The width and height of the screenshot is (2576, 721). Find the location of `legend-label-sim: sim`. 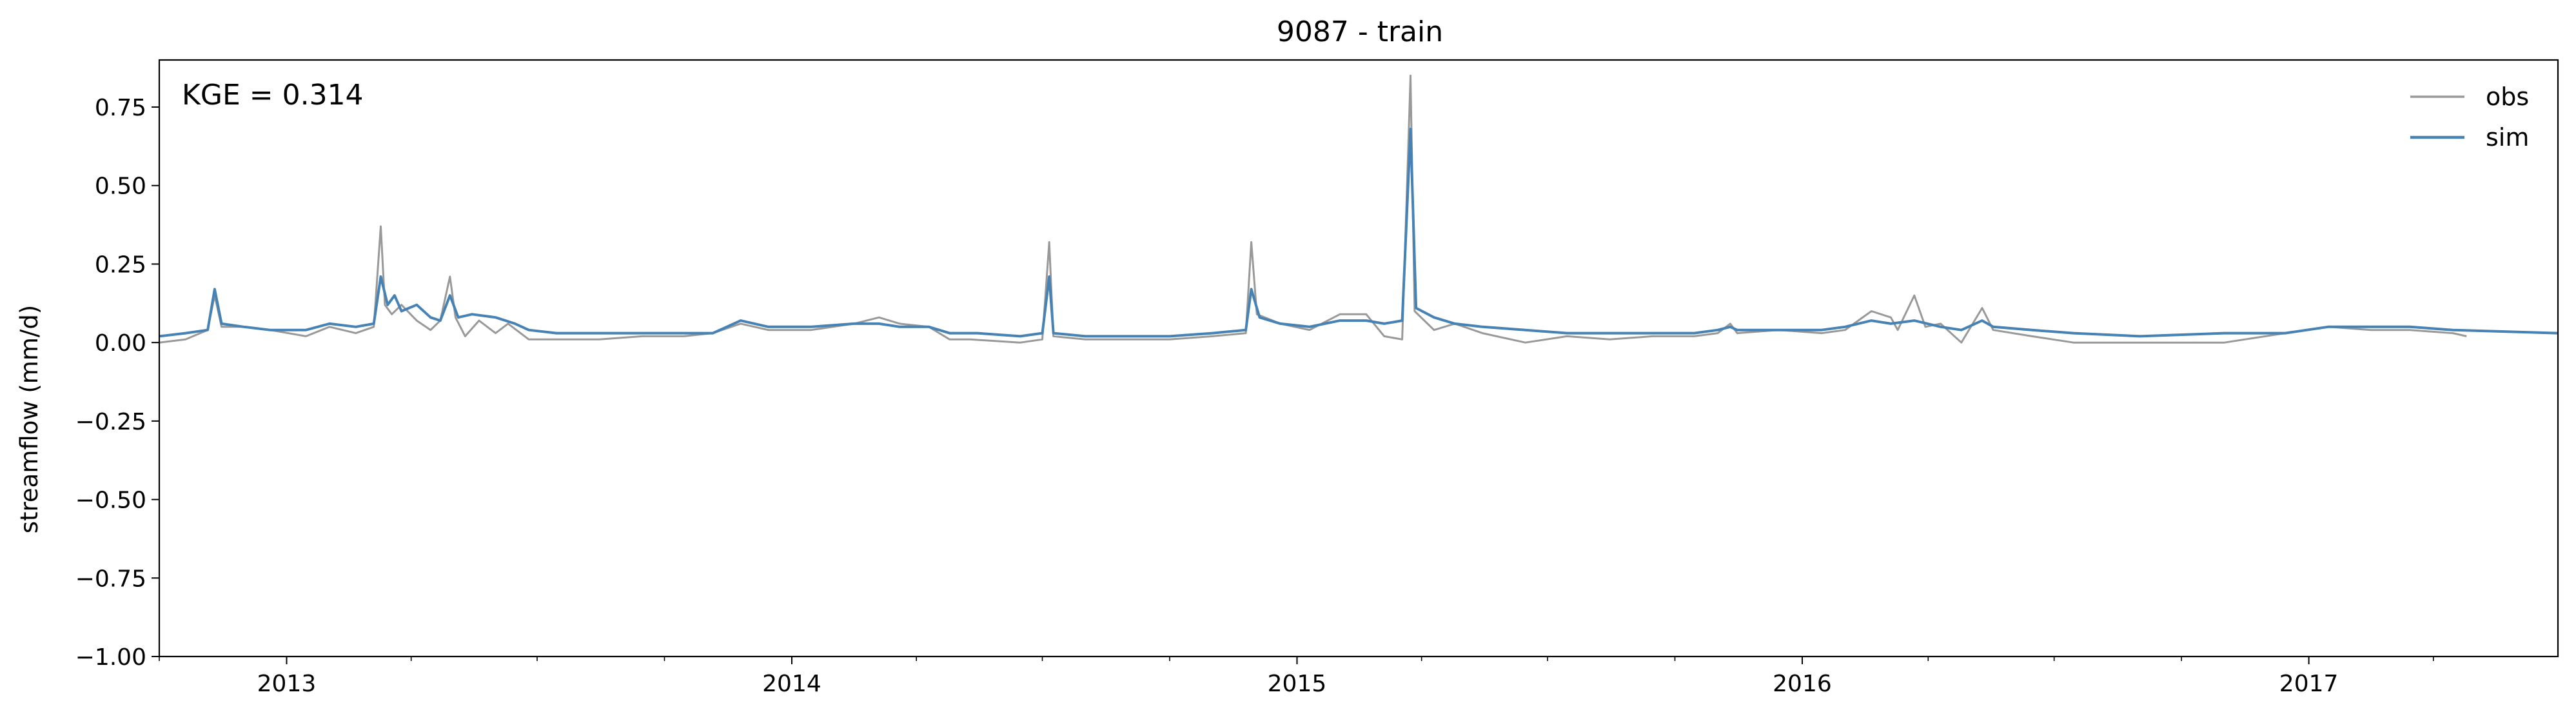

legend-label-sim: sim is located at coordinates (2507, 137).